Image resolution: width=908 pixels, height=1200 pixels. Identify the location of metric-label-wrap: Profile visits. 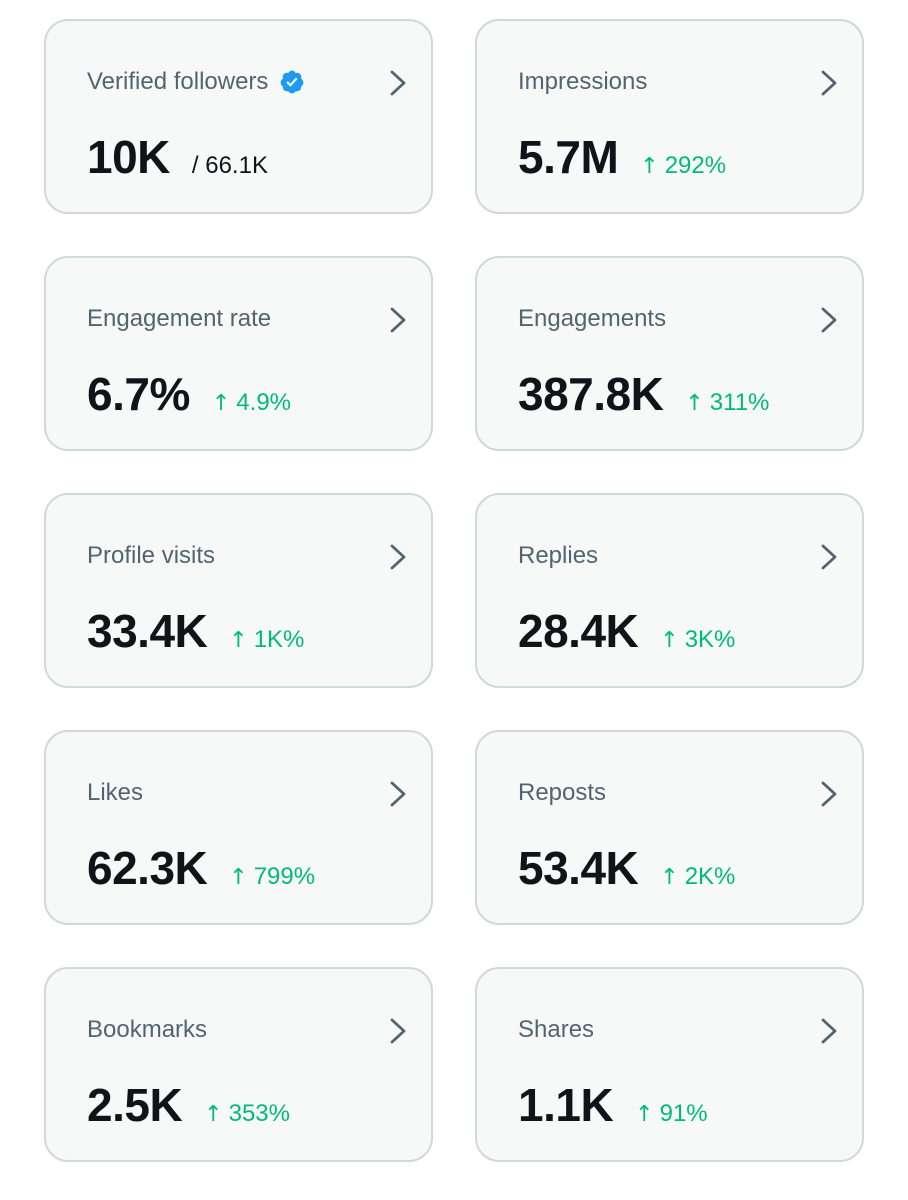
(151, 556).